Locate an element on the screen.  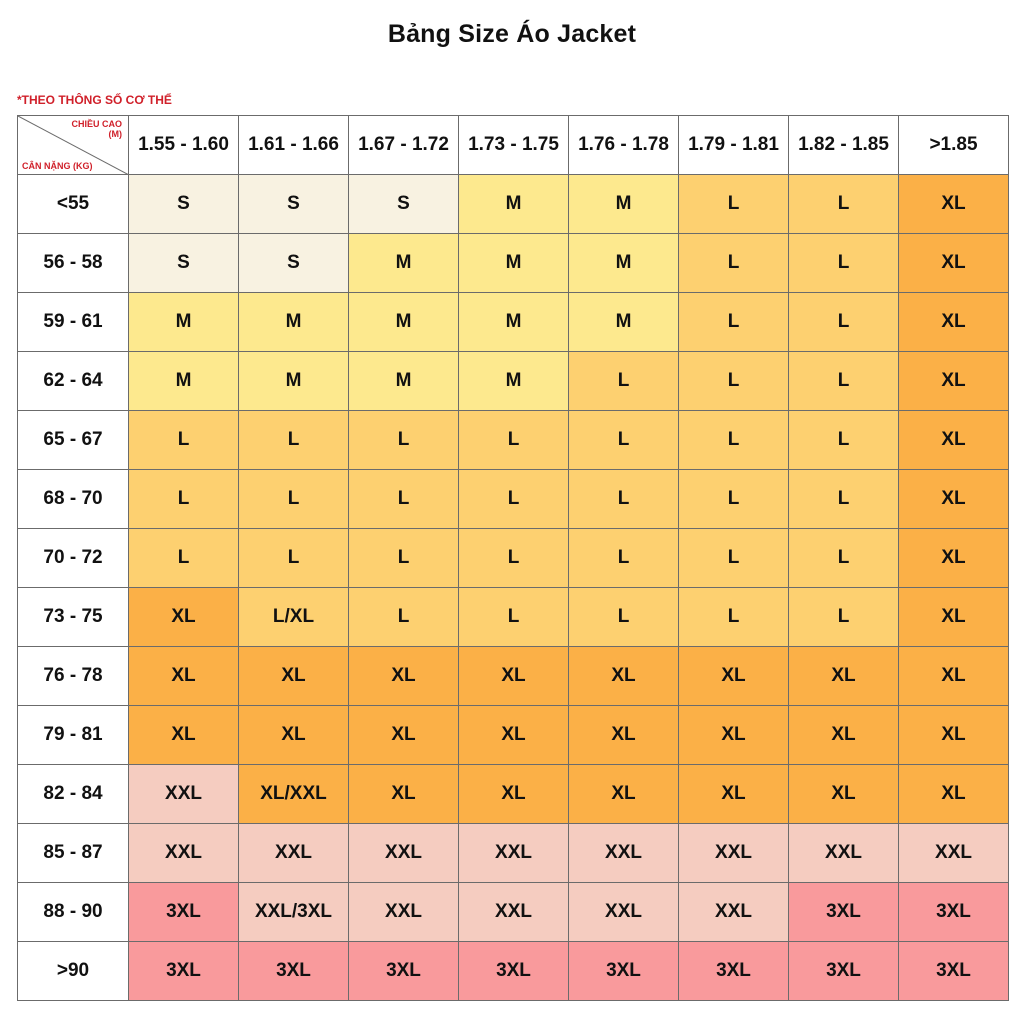
size-cell: XXL/3XL is located at coordinates (293, 912).